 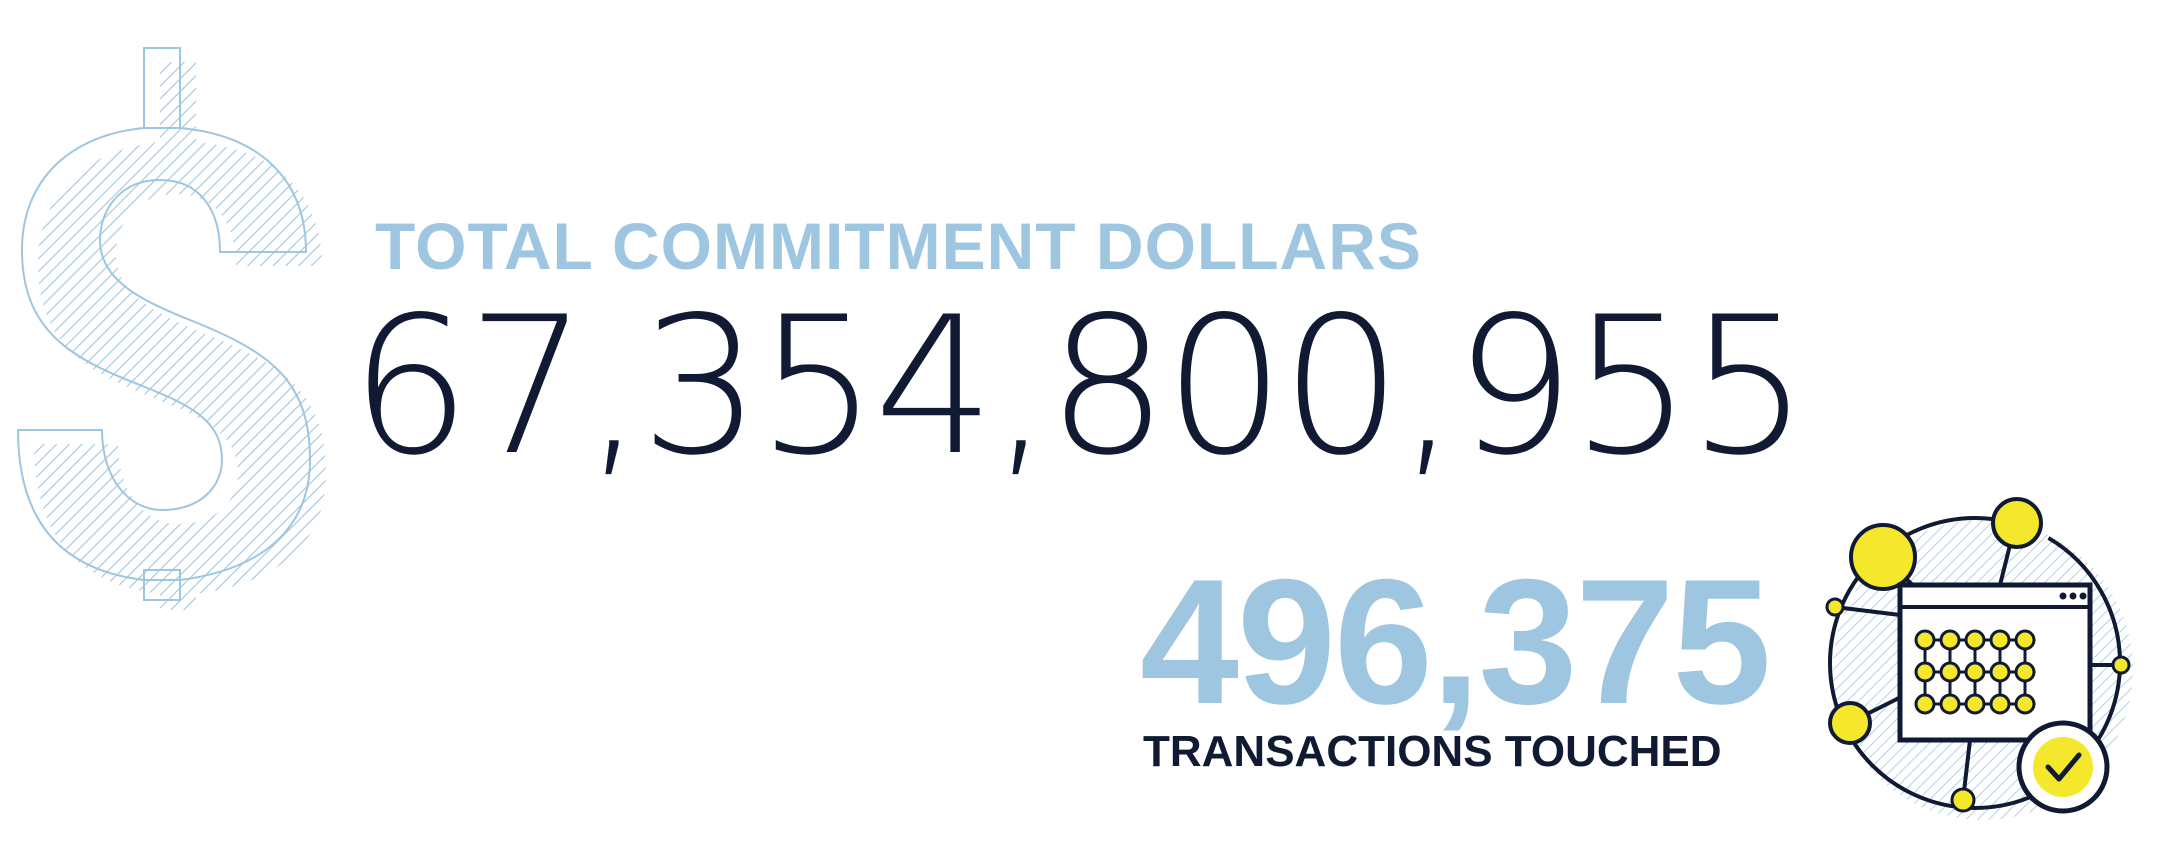 What do you see at coordinates (1455, 641) in the screenshot?
I see `transactions-value: 496,375` at bounding box center [1455, 641].